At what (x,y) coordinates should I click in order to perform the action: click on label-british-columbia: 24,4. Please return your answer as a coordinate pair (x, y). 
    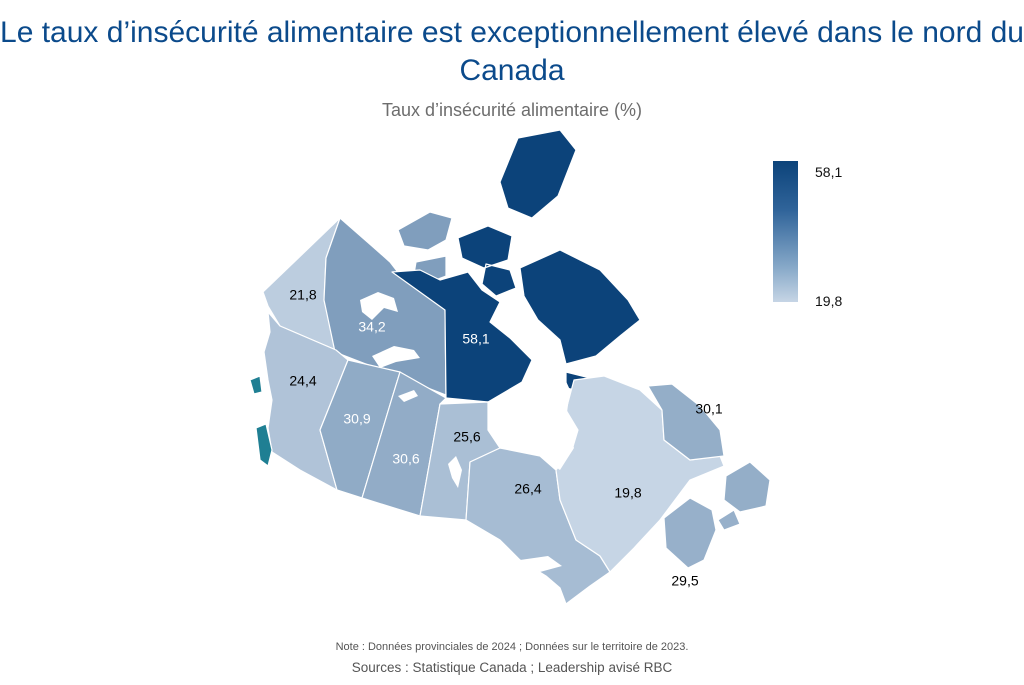
    Looking at the image, I should click on (302, 381).